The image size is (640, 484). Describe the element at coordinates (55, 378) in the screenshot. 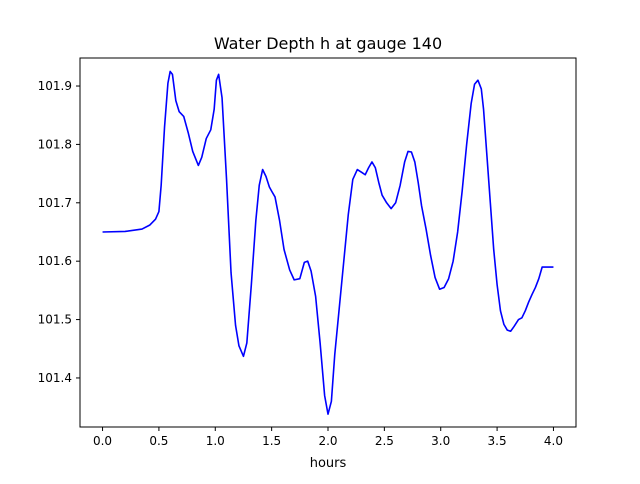

I see `y-tick-label: 101.4` at that location.